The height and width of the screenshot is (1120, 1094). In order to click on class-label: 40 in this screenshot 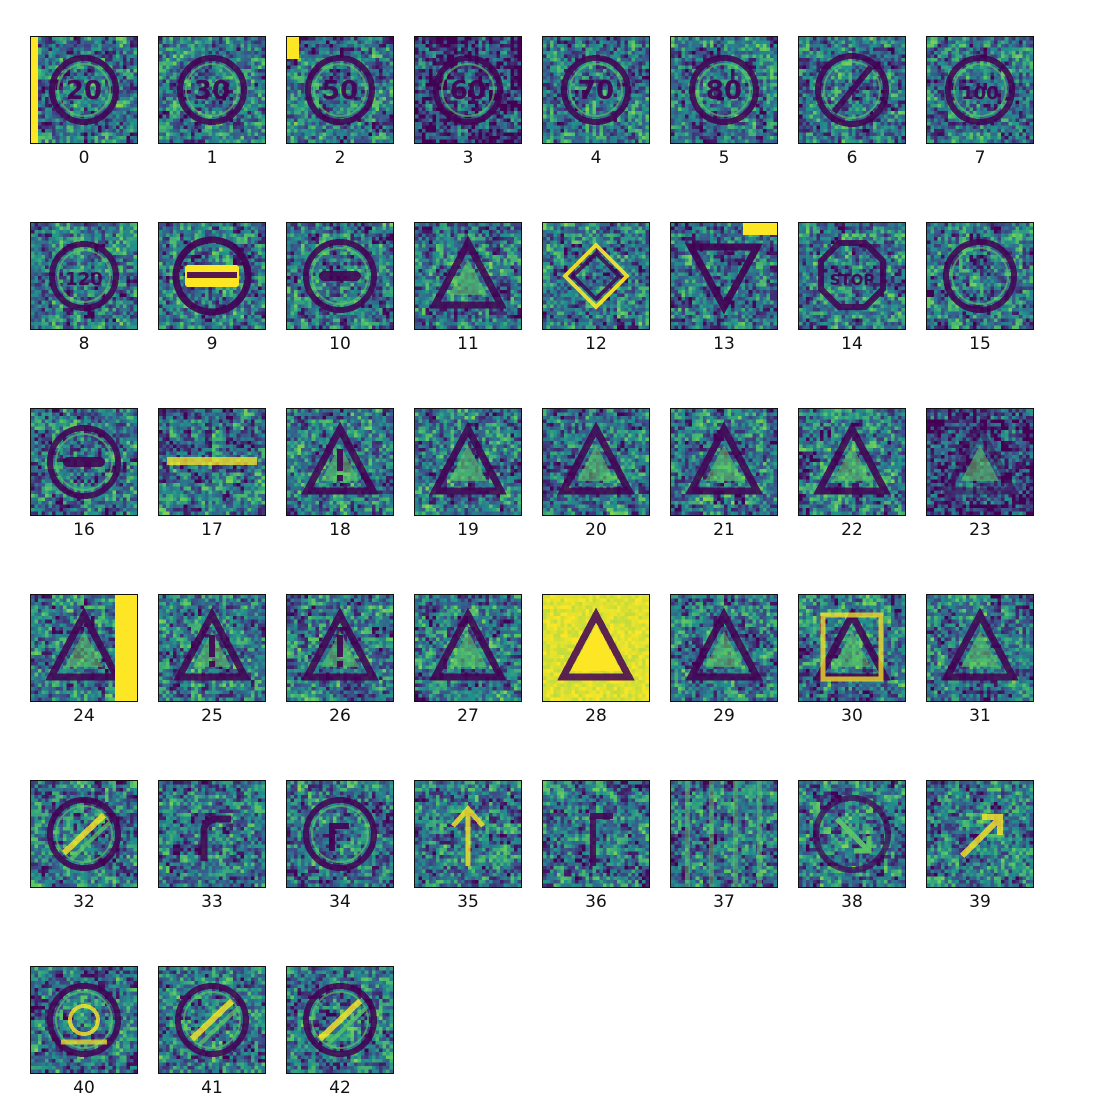, I will do `click(84, 1088)`.